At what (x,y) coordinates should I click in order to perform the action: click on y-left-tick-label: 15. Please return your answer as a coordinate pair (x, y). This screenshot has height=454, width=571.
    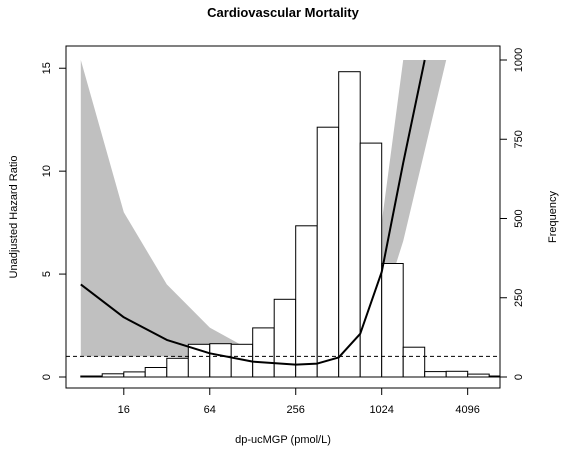
    Looking at the image, I should click on (47, 68).